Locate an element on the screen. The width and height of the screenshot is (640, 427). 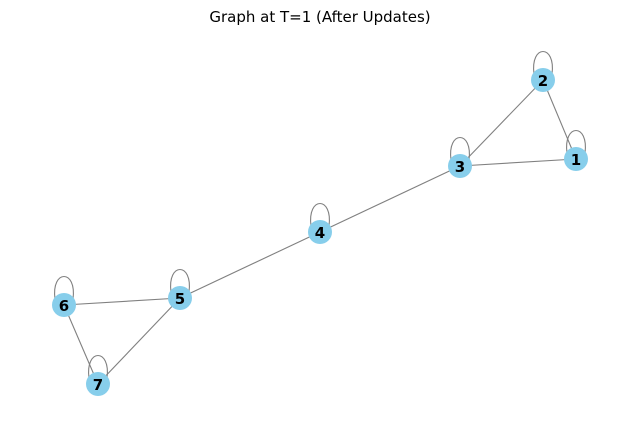
node-label-4: 4 is located at coordinates (320, 233).